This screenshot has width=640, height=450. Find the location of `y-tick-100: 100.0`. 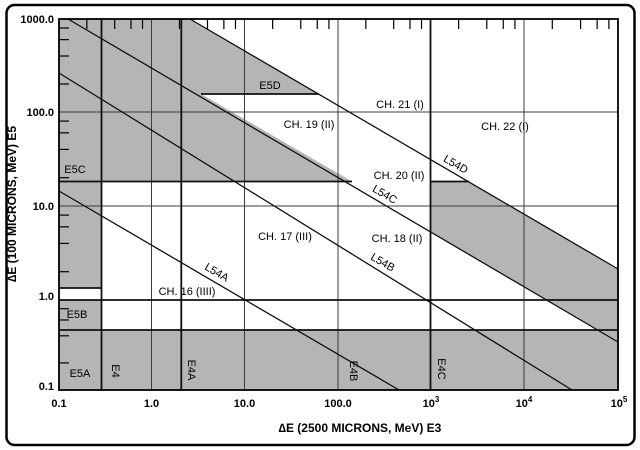

y-tick-100: 100.0 is located at coordinates (40, 113).